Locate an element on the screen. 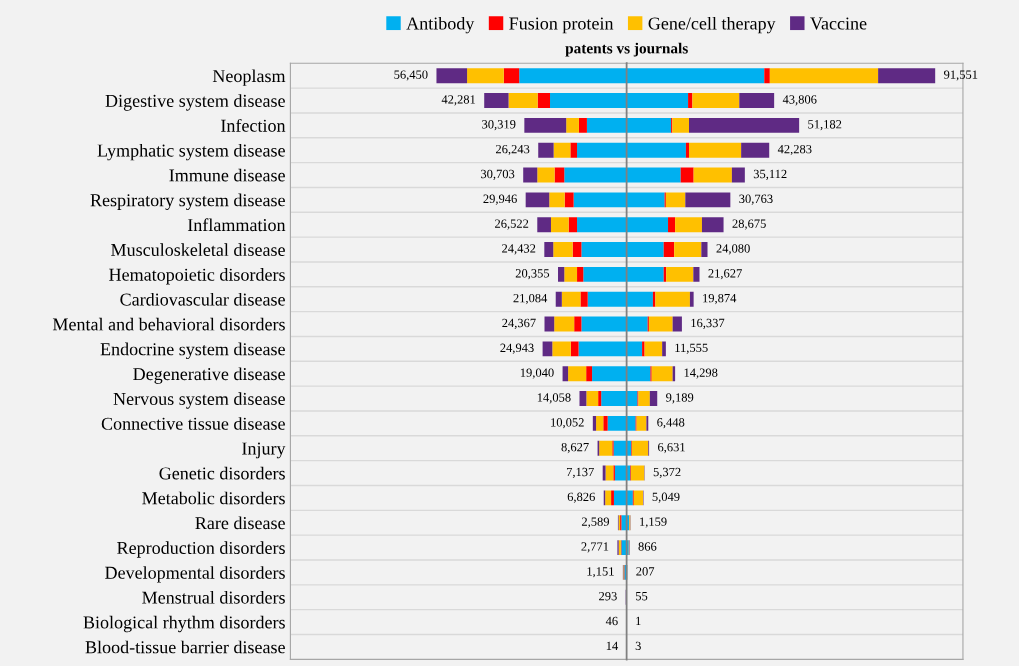 This screenshot has height=666, width=1019. annotation: 1,159 is located at coordinates (653, 522).